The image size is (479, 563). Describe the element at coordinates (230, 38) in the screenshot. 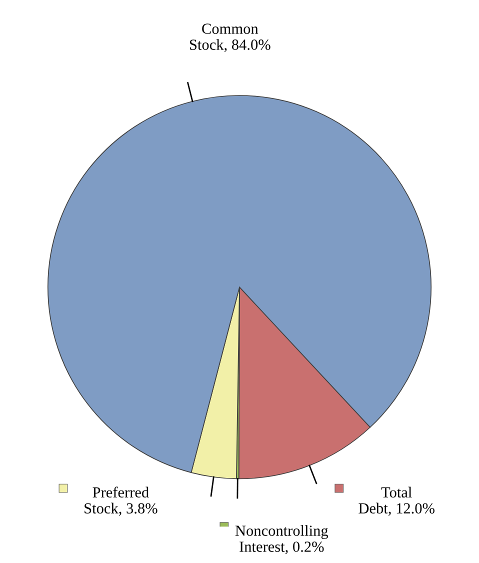

I see `slice-label: Common Stock, 84.0%` at that location.